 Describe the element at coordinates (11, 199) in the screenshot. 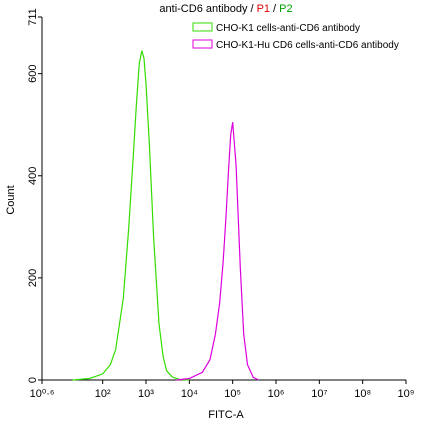

I see `y-axis-label: Count` at that location.